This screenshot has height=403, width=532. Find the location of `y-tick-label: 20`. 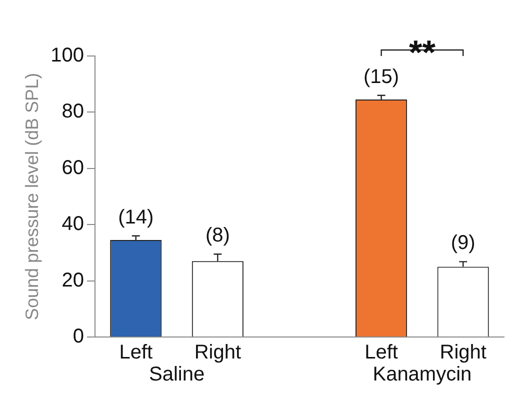

y-tick-label: 20 is located at coordinates (73, 280).